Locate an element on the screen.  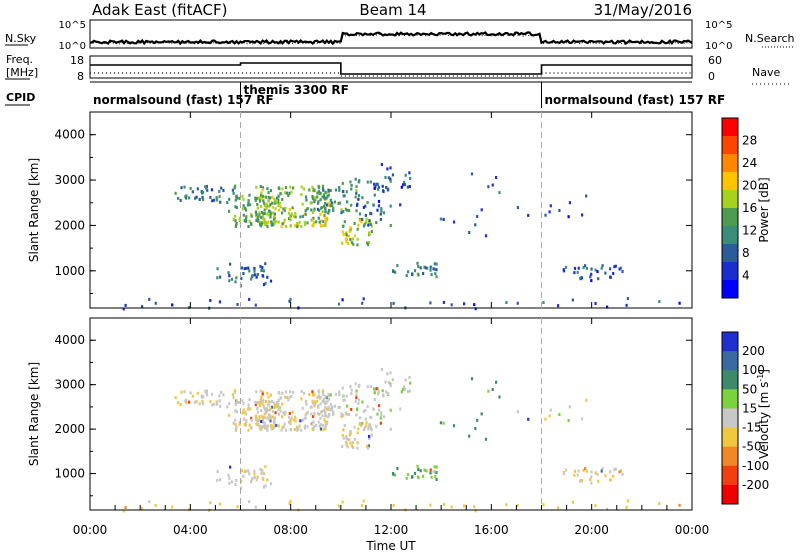
power-colorbar-tick: 4 is located at coordinates (746, 276).